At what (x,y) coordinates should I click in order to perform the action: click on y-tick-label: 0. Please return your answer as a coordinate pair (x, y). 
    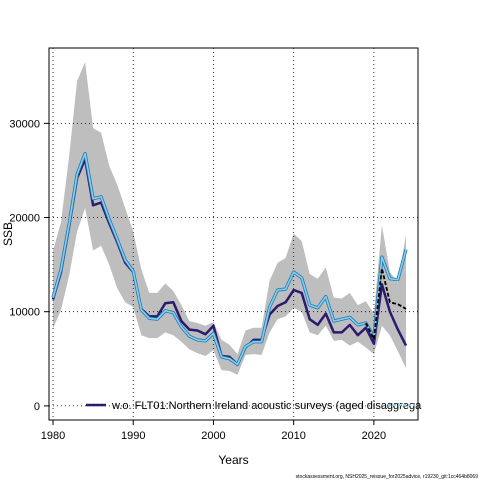
    Looking at the image, I should click on (37, 407).